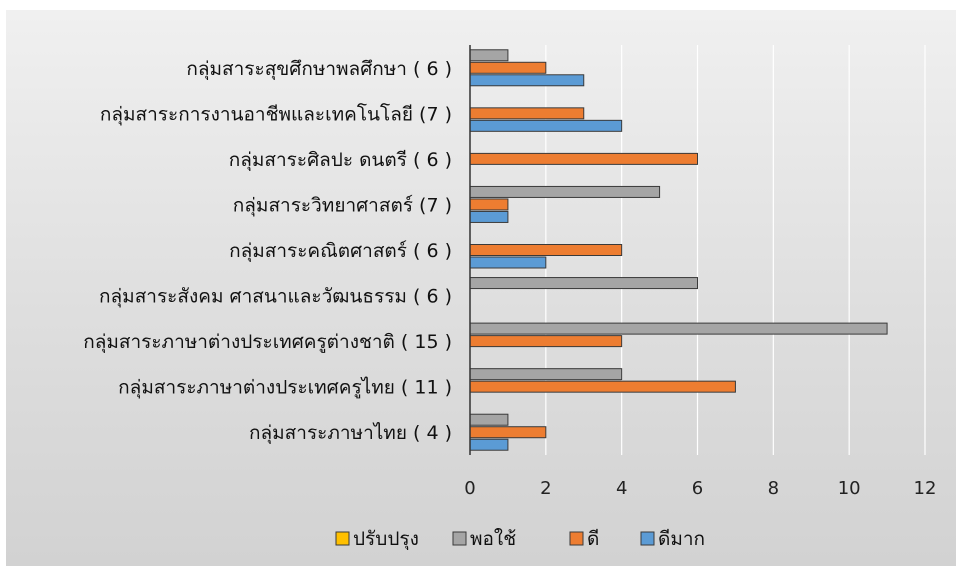 The image size is (962, 573). Describe the element at coordinates (386, 539) in the screenshot. I see `legend-label: ปรับปรุง` at that location.